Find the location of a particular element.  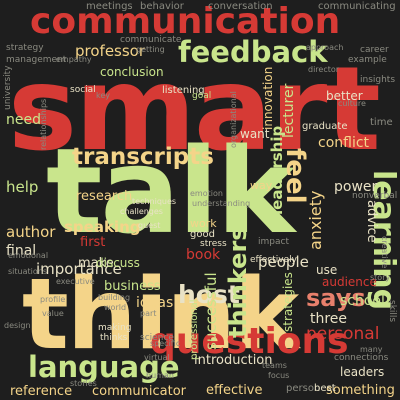

word-speaking: speaking is located at coordinates (102, 227).